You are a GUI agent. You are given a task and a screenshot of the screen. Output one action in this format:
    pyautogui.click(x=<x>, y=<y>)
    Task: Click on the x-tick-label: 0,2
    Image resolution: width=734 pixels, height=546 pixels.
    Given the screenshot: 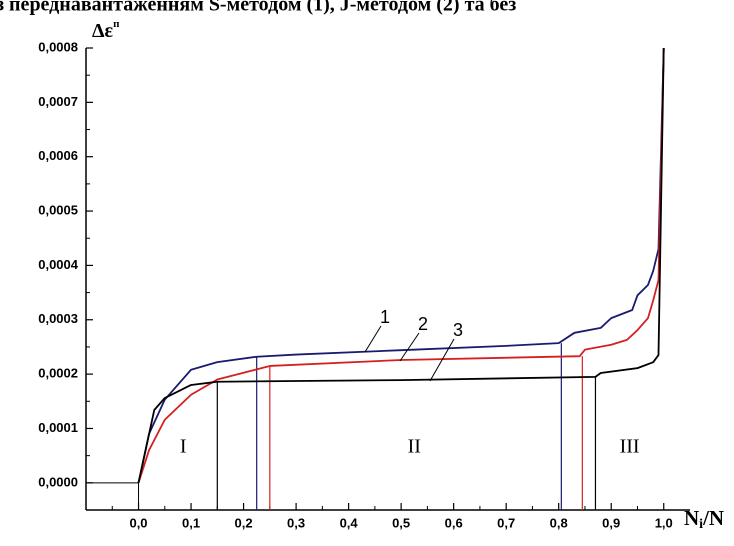 What is the action you would take?
    pyautogui.click(x=244, y=522)
    